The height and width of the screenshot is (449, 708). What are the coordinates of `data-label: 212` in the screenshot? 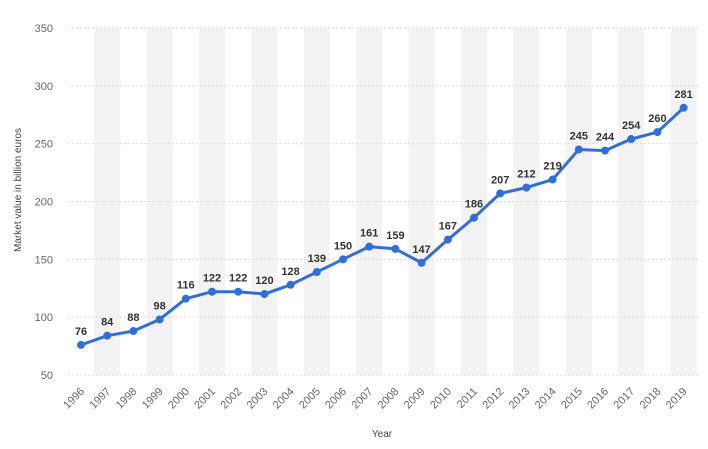 It's located at (526, 175).